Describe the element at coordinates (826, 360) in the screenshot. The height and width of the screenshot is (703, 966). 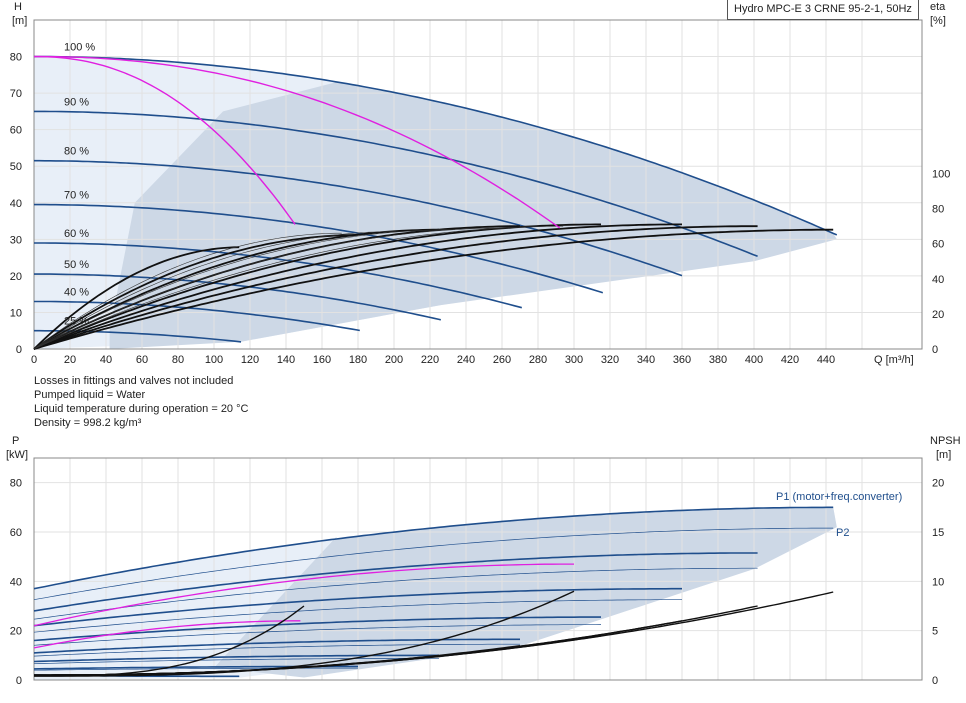
I see `x-tick-label: 440` at that location.